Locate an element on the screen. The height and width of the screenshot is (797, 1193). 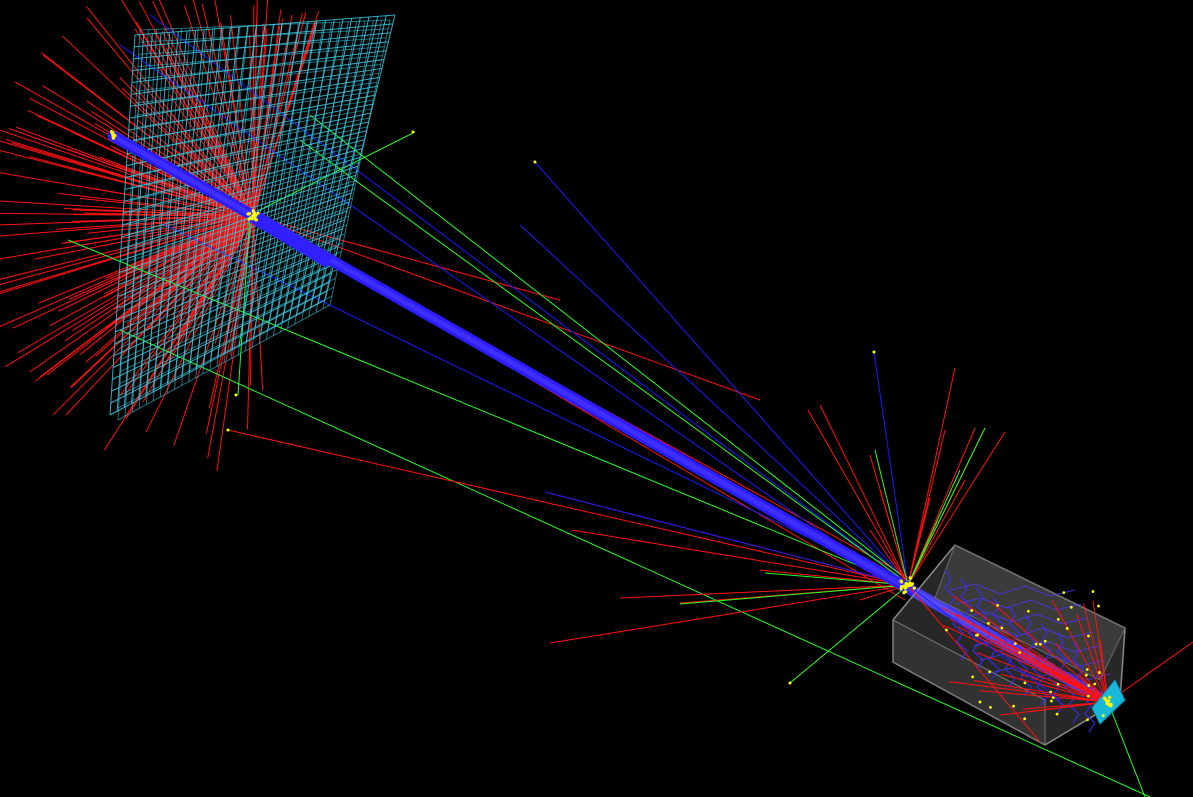
particle-tracks-front is located at coordinates (1050, 690).